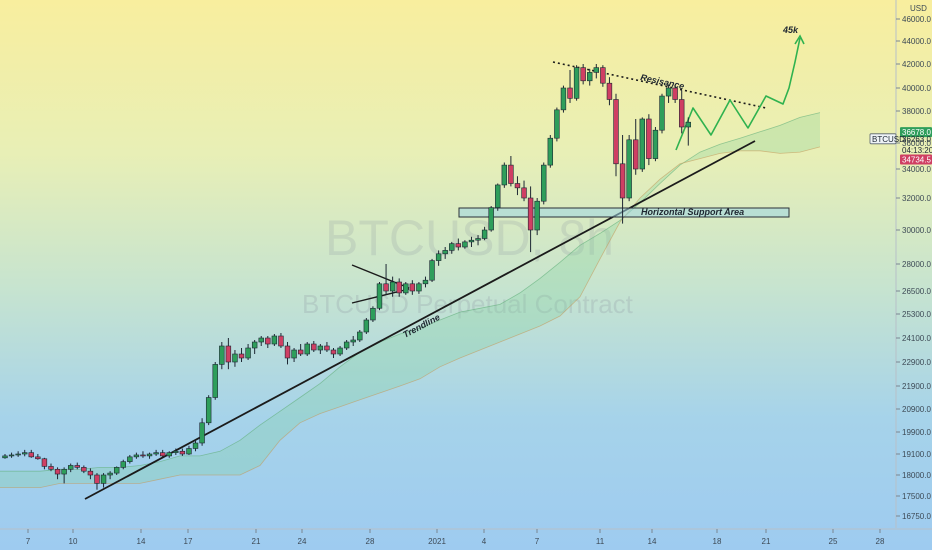 The image size is (932, 550). Describe the element at coordinates (28, 541) in the screenshot. I see `time-tick-label: 7` at that location.